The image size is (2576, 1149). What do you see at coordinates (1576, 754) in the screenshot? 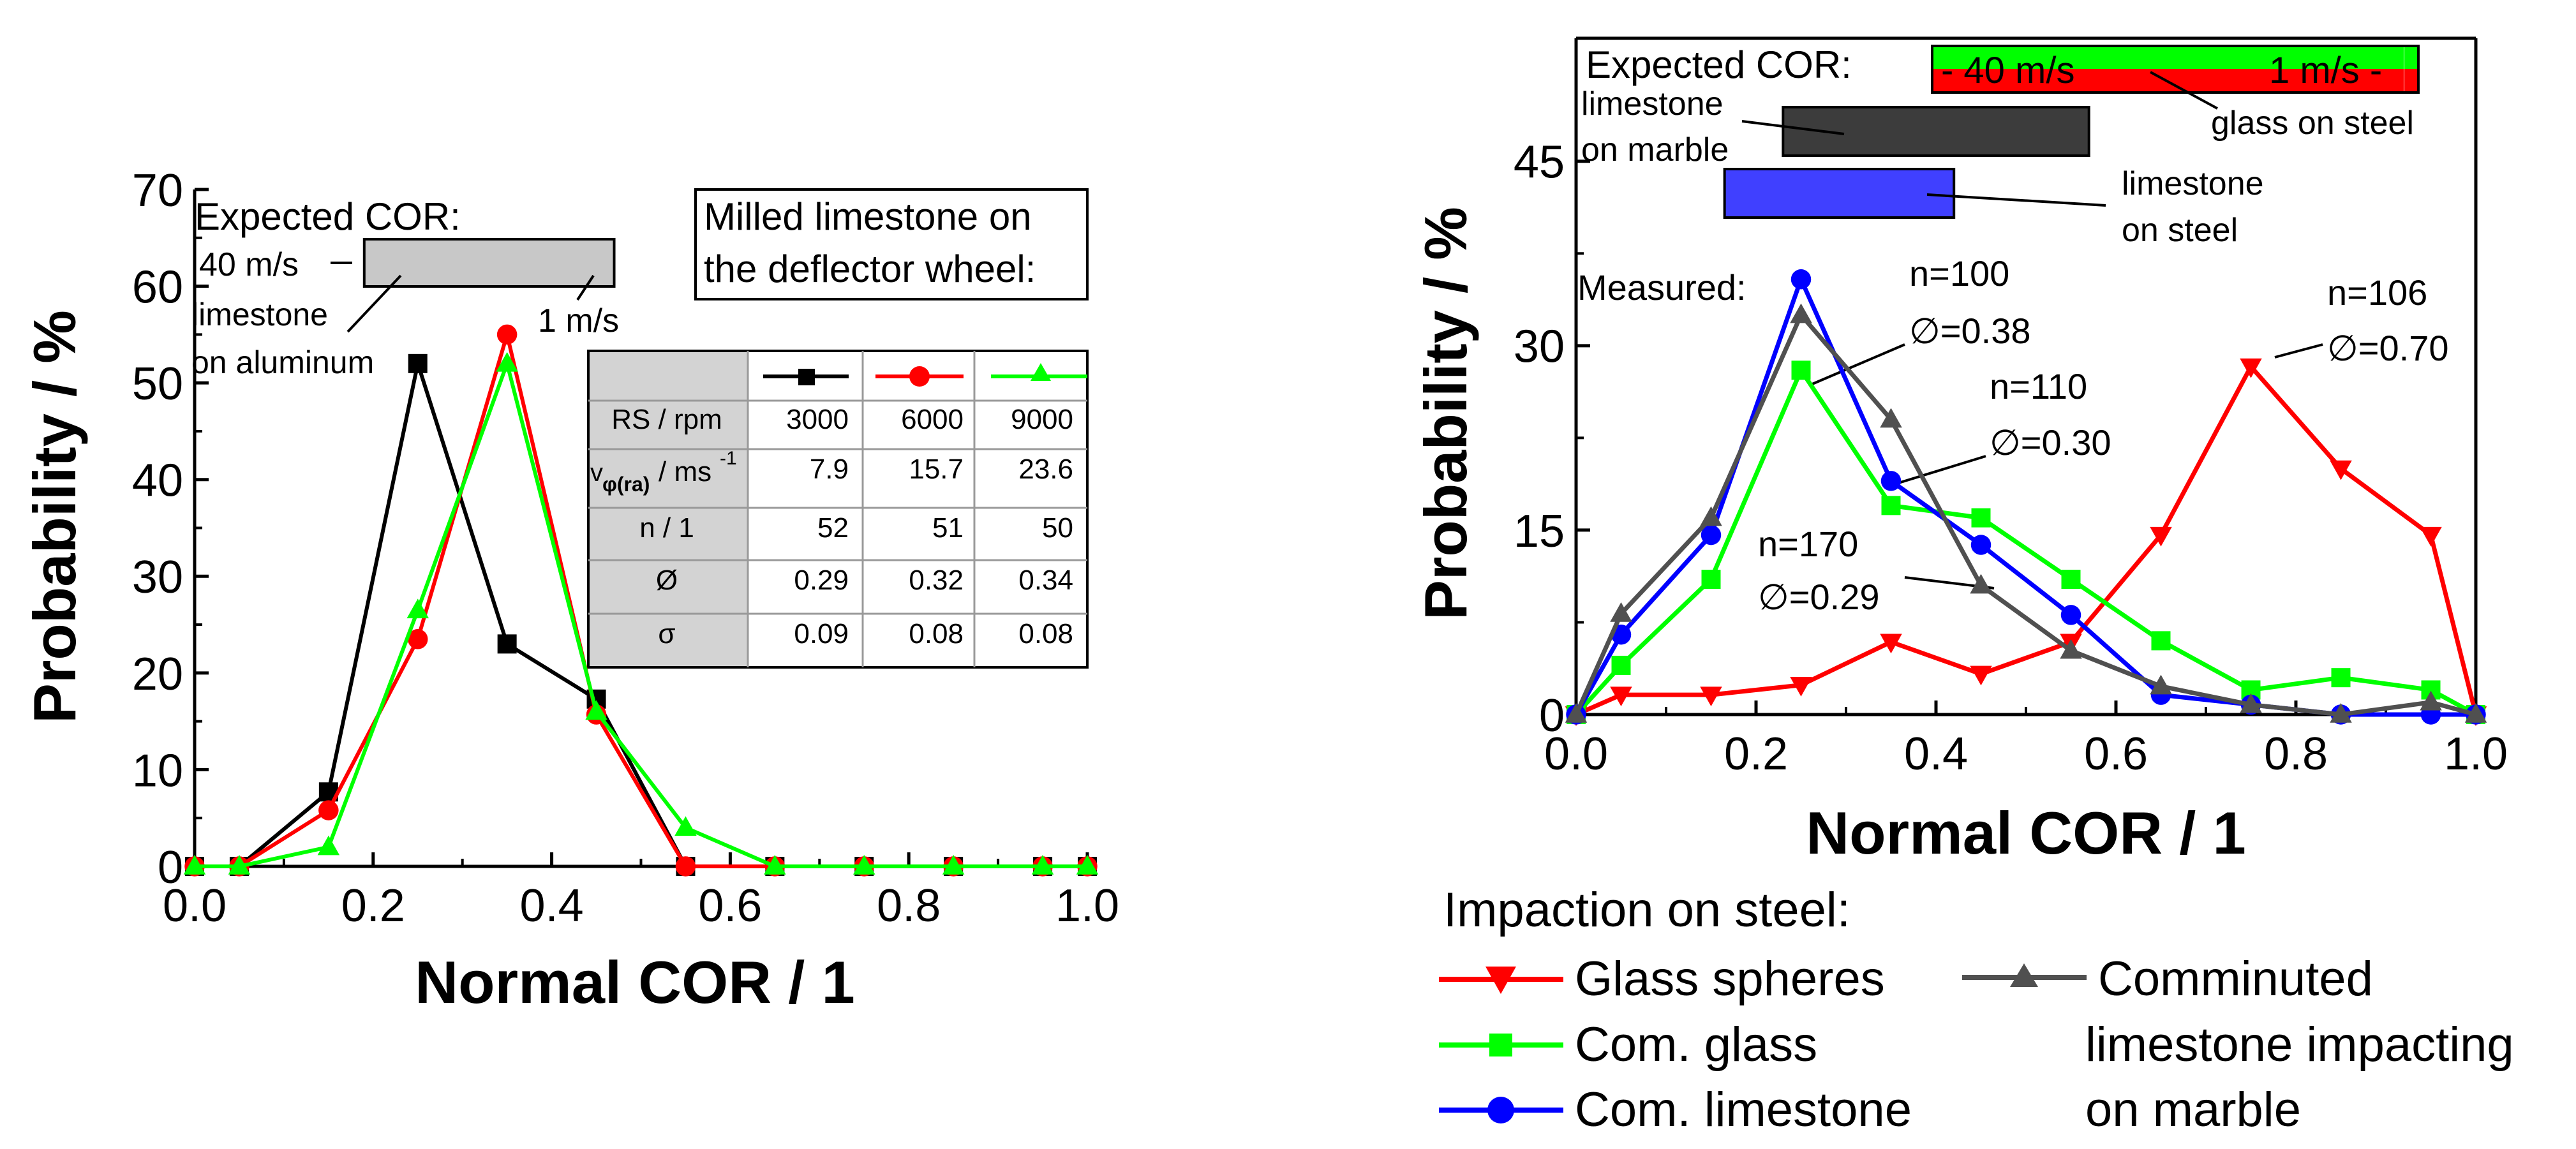
I see `x-tick-label: 0.0` at bounding box center [1576, 754].